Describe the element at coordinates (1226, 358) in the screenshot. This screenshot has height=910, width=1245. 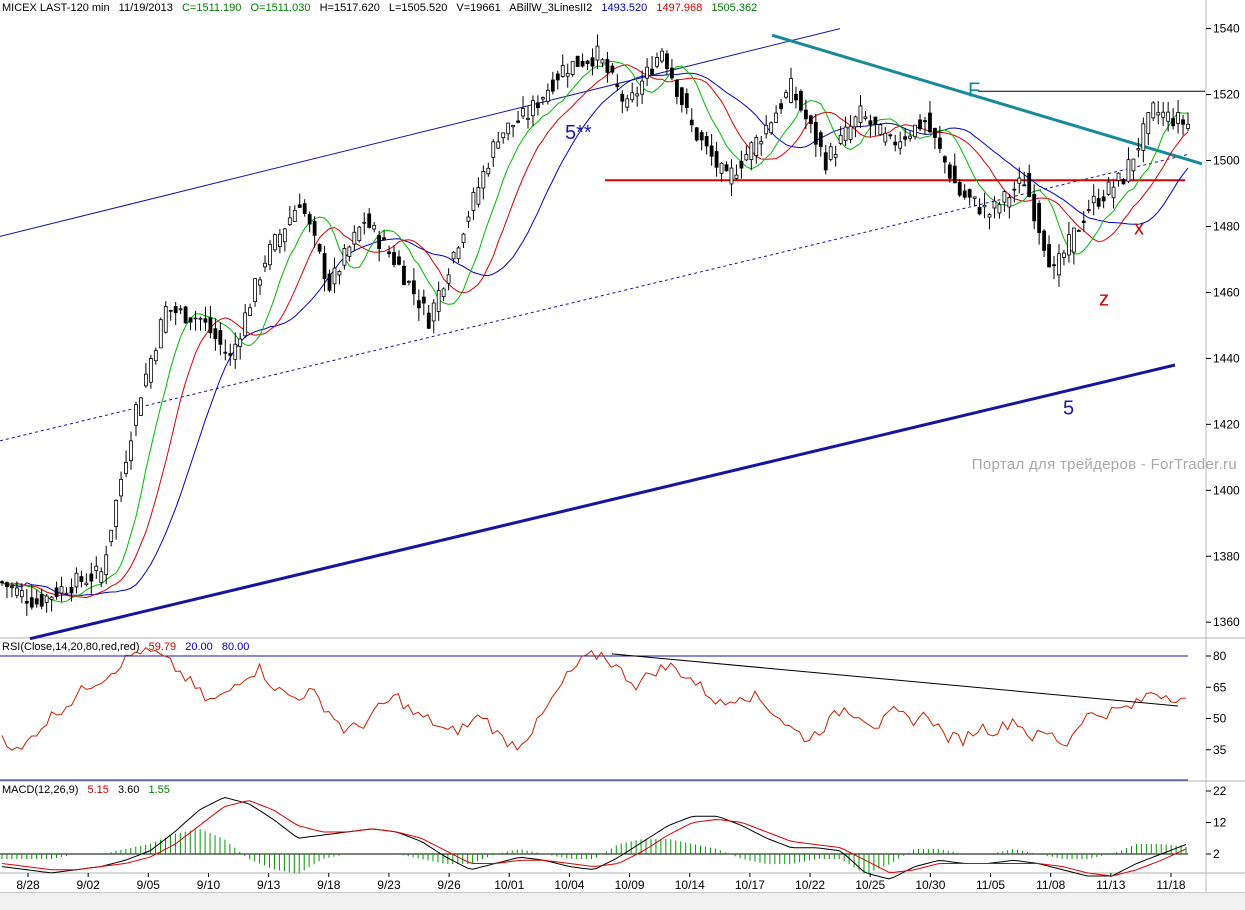
I see `y-tick-label: 1440` at that location.